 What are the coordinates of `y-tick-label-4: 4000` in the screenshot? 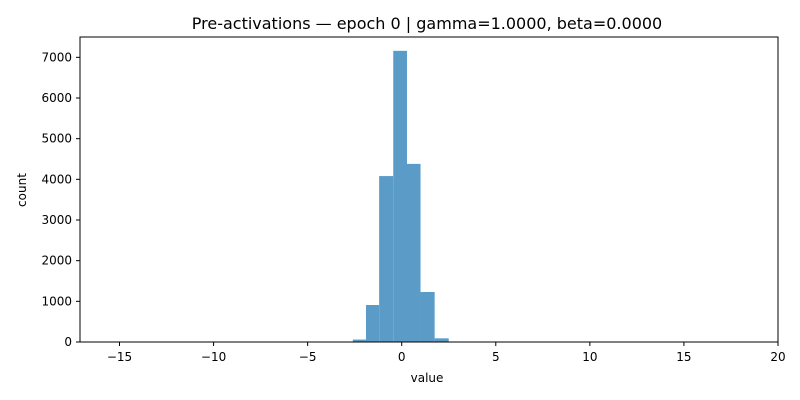 It's located at (56, 179).